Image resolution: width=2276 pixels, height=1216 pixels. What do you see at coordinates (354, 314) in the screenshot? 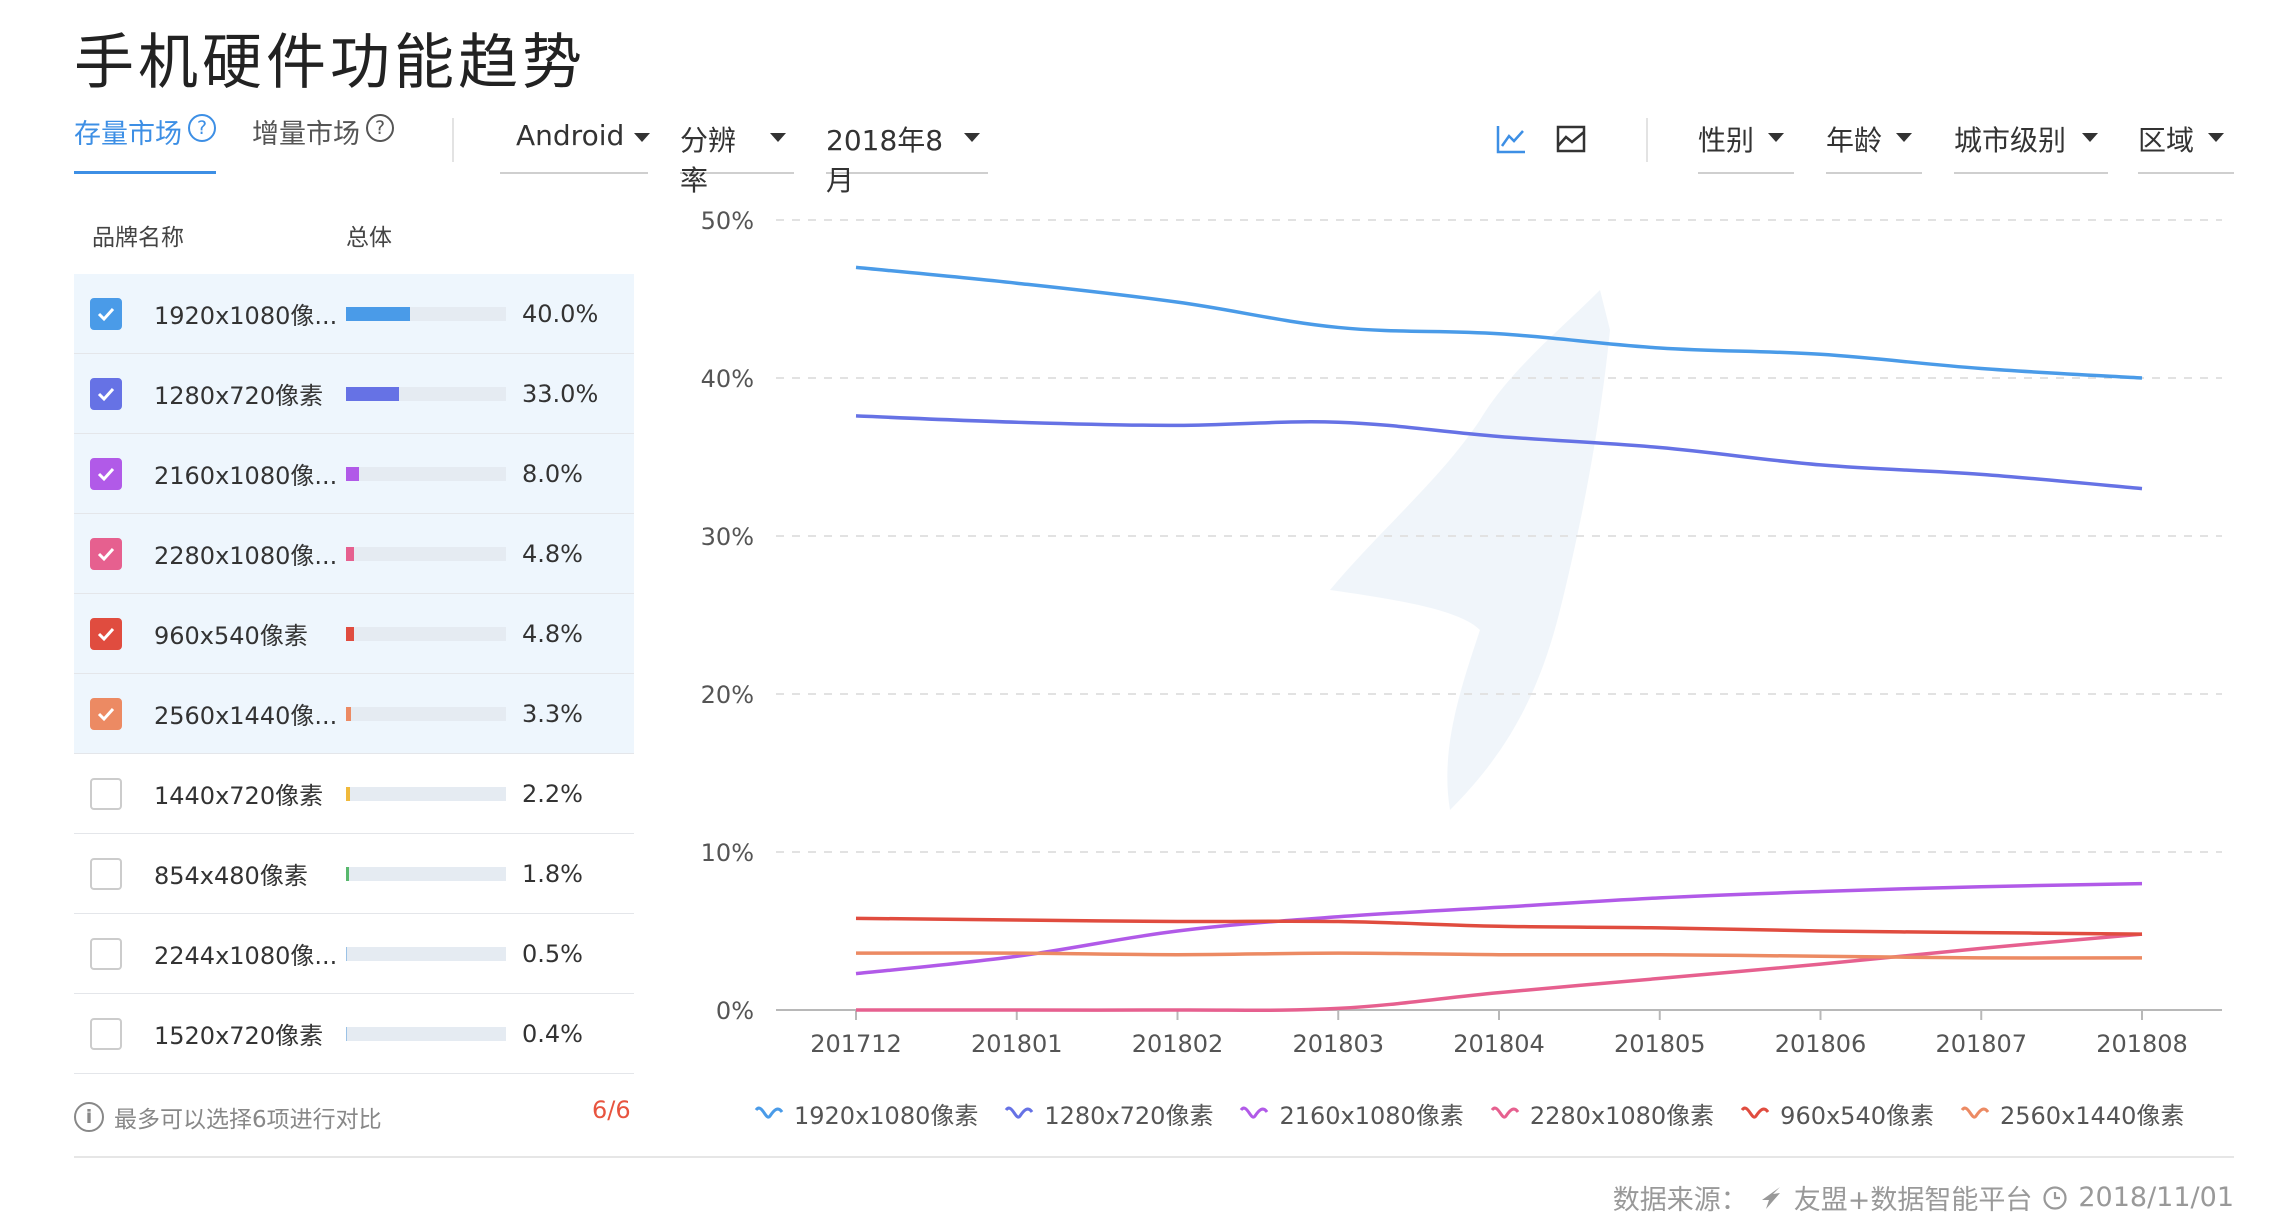
I see `list-item: 1920x1080像... 40.0%` at bounding box center [354, 314].